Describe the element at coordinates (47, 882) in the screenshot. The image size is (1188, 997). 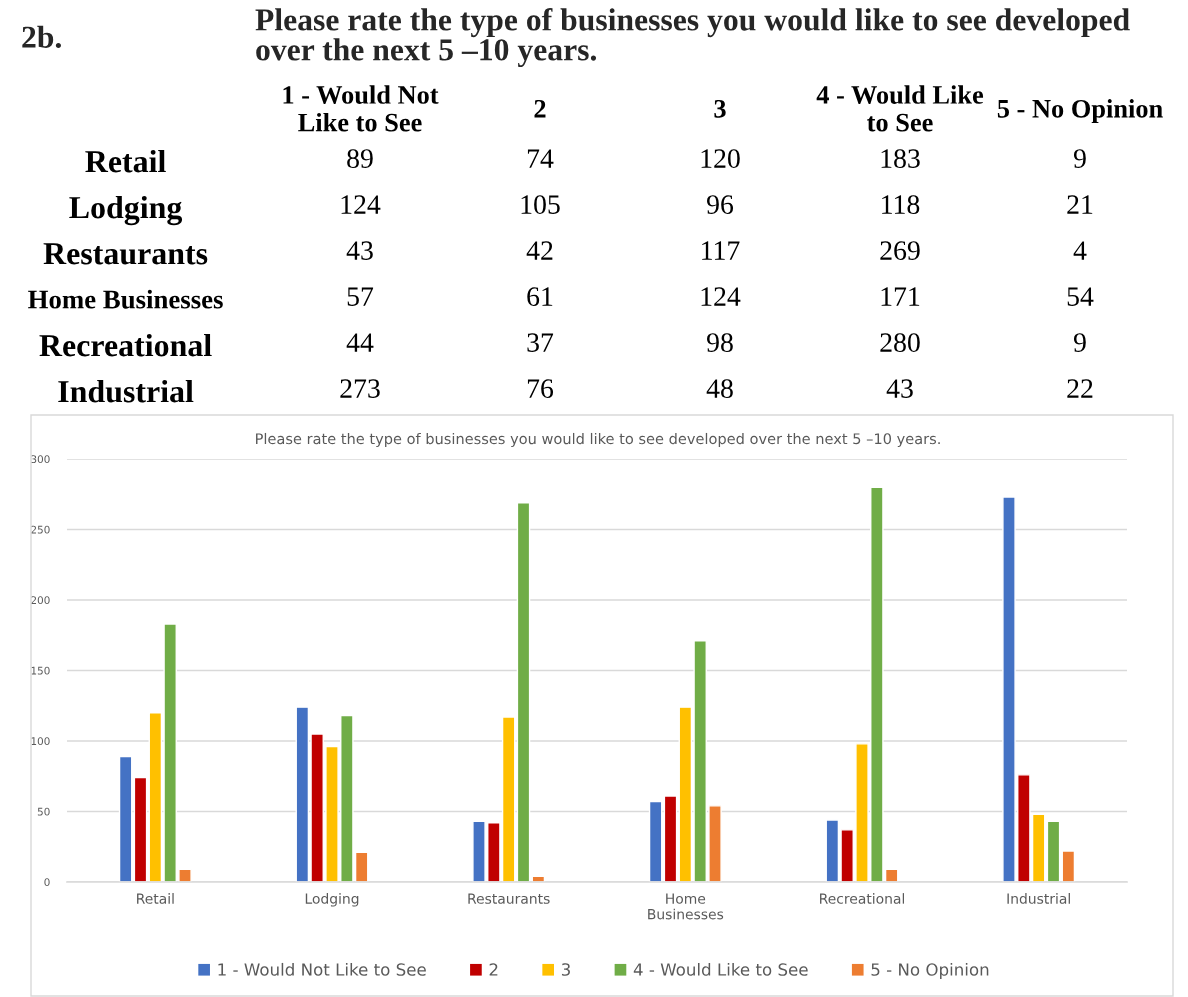
I see `y-tick-label: 0` at that location.